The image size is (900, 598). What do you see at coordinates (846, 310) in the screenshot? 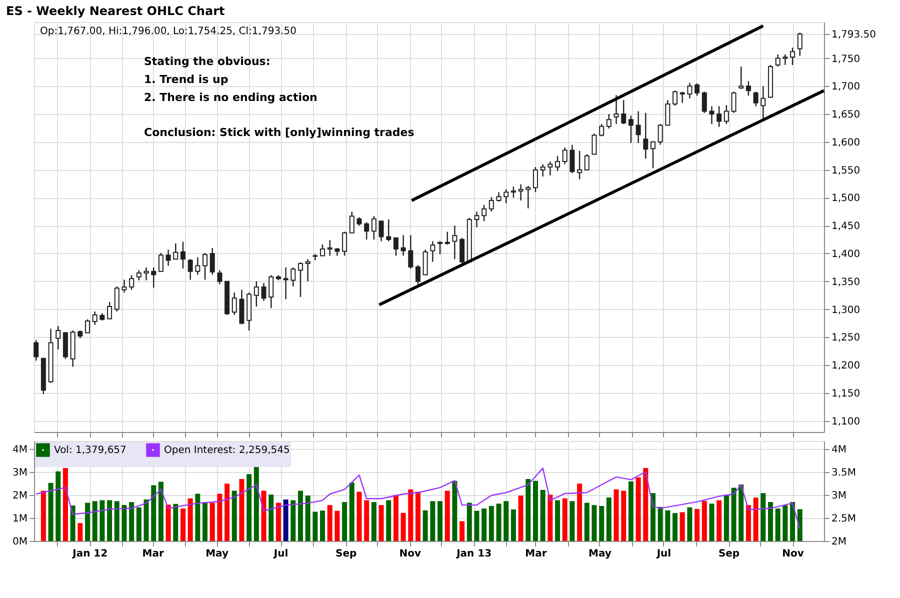
I see `y-tick-label: 1,300` at bounding box center [846, 310].